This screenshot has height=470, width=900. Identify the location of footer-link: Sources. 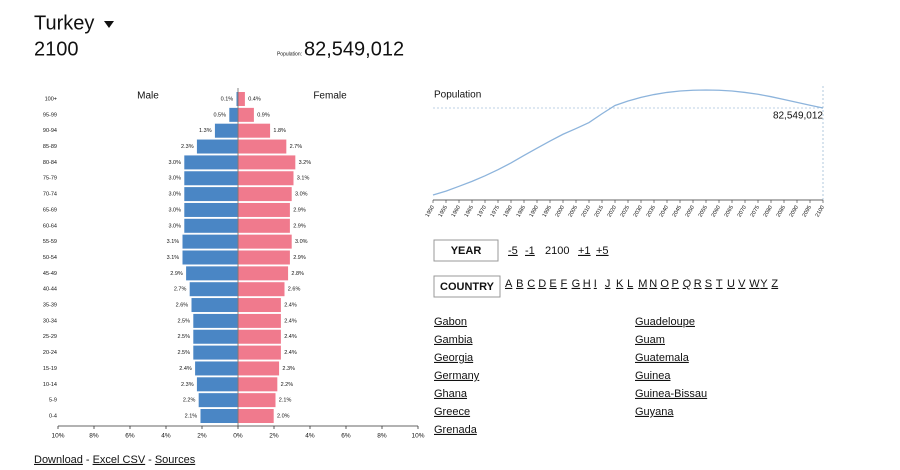
(175, 460).